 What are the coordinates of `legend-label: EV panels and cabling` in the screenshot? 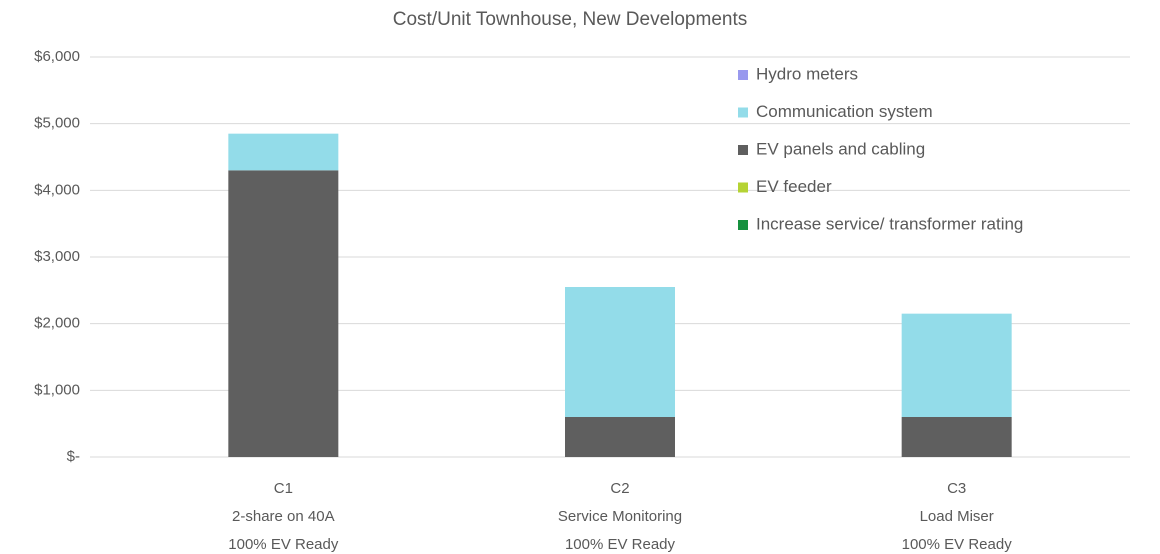 It's located at (840, 148).